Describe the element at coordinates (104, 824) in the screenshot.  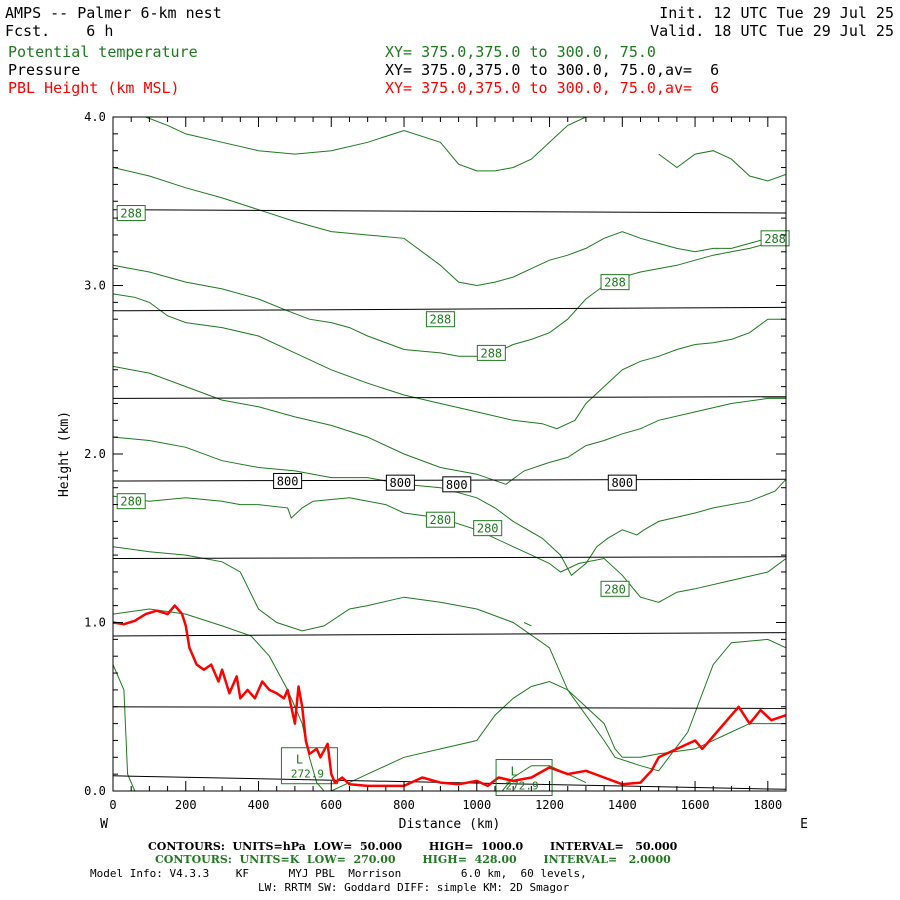
I see `west-label: W` at that location.